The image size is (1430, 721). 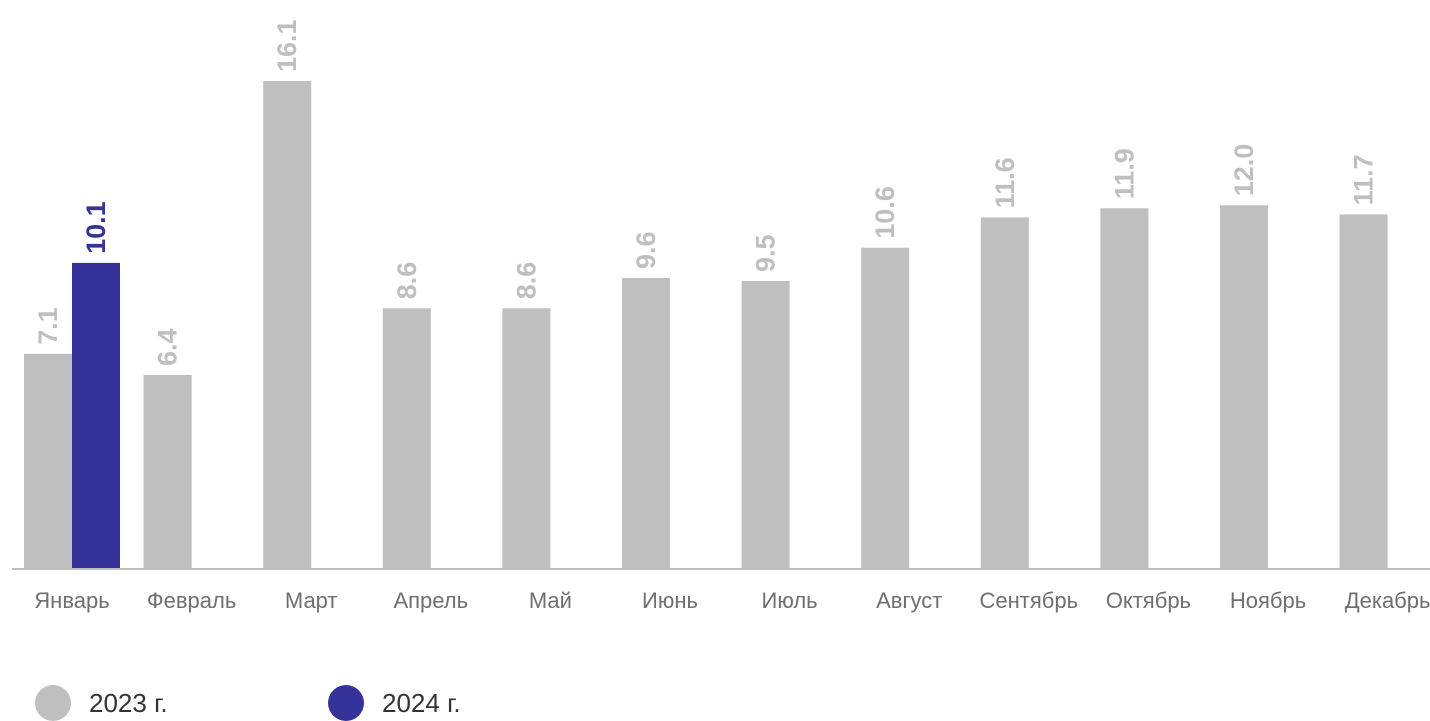 I want to click on value-label-2023-8: 11.6, so click(x=1005, y=182).